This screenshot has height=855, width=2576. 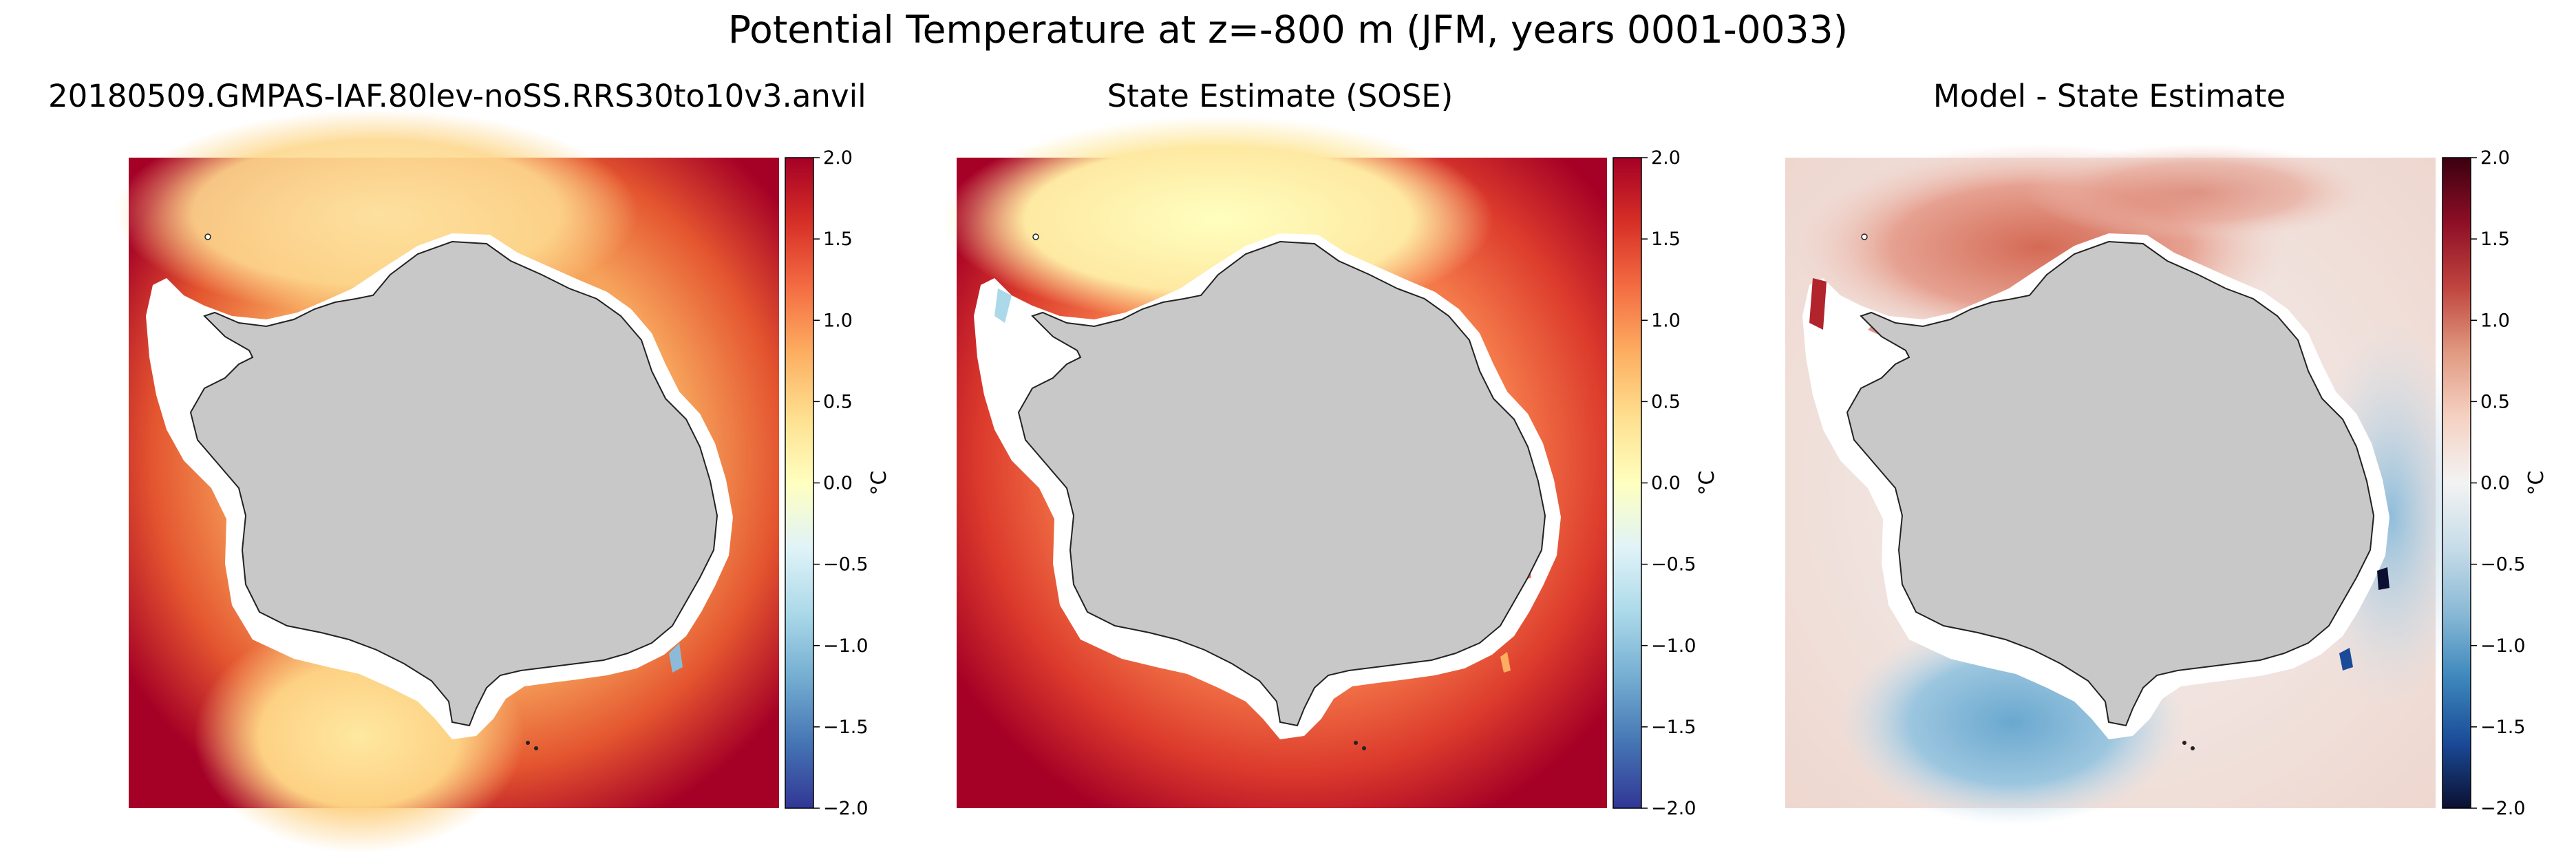 I want to click on colorbar-1-scale, so click(x=799, y=483).